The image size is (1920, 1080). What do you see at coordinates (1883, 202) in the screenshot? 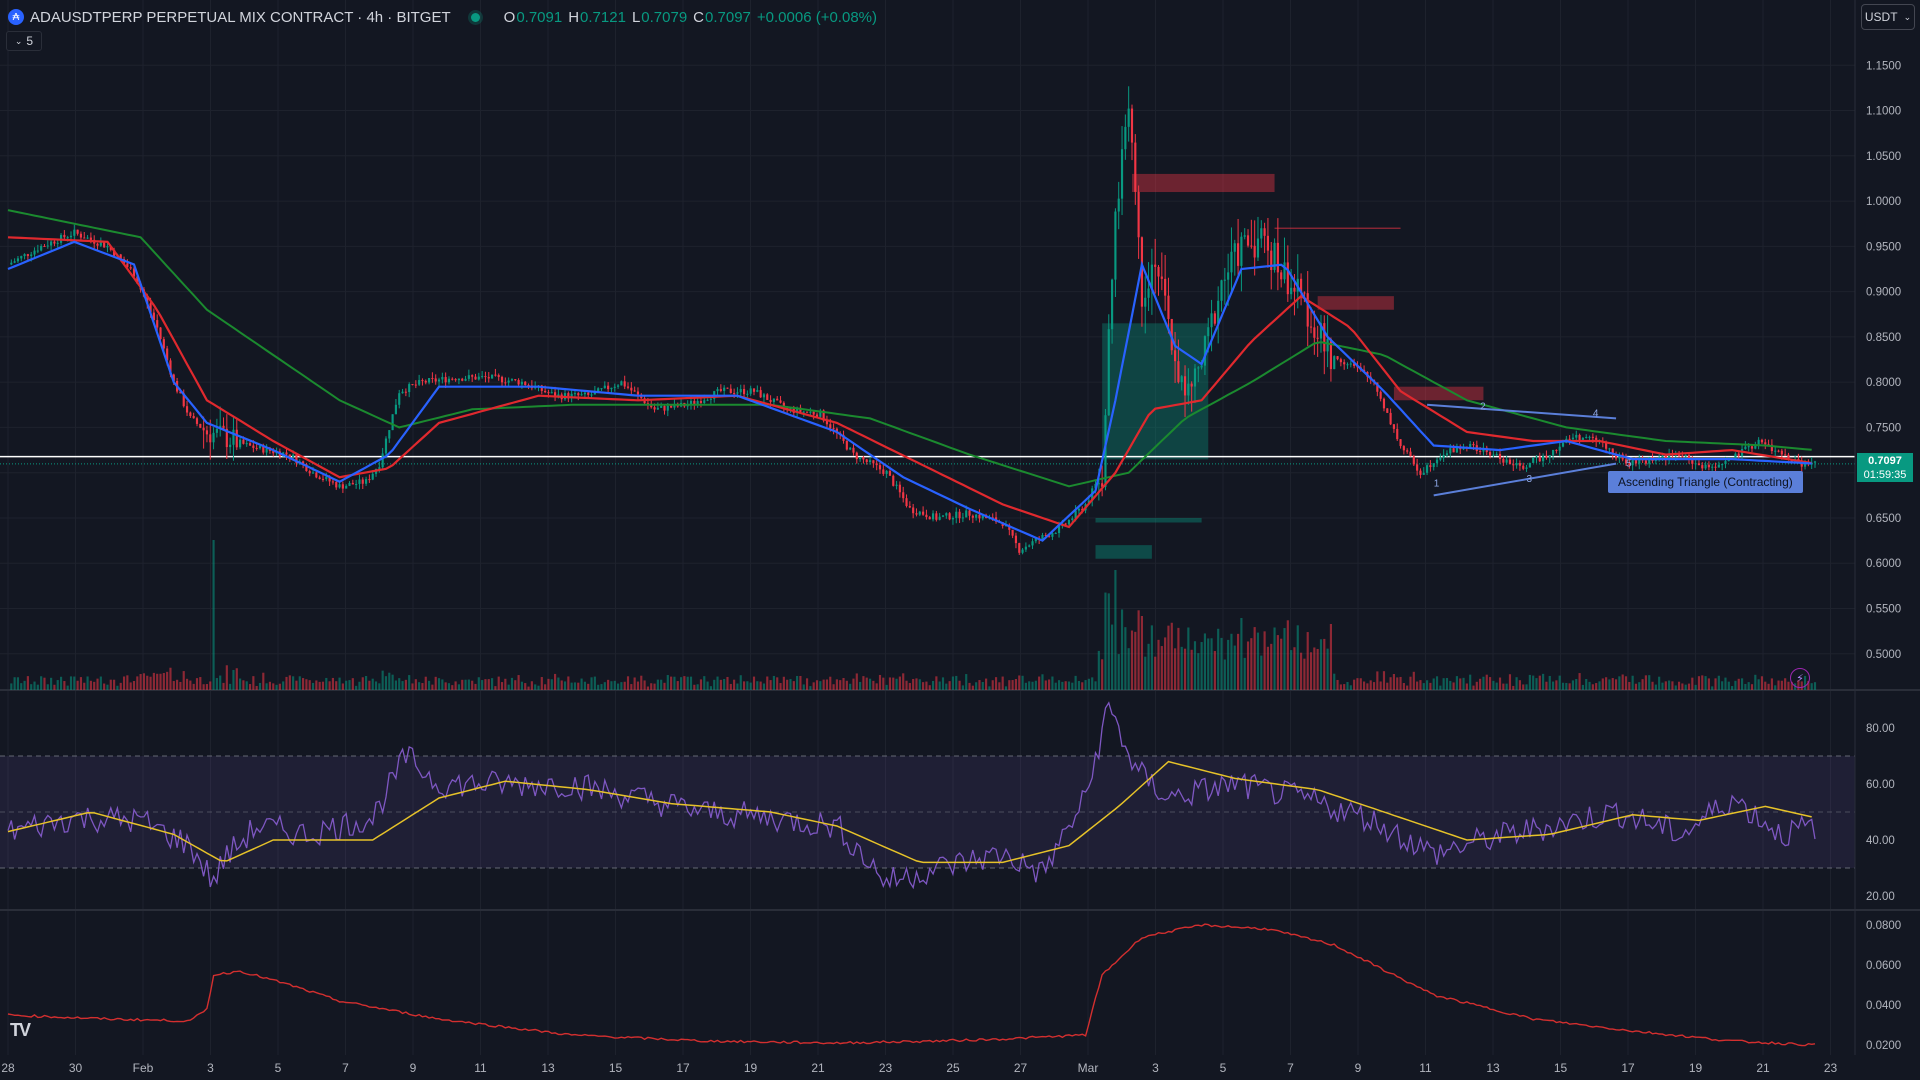
I see `price-tick-label: 1.0000` at bounding box center [1883, 202].